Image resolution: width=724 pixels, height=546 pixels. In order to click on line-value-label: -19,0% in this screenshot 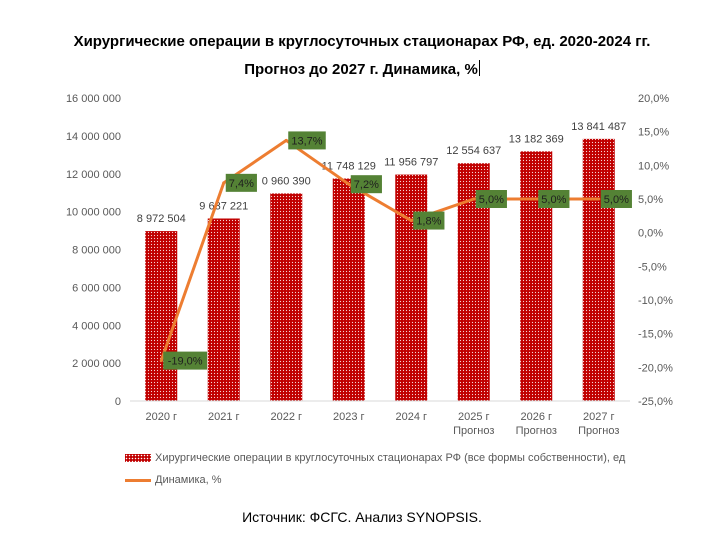, I will do `click(185, 362)`.